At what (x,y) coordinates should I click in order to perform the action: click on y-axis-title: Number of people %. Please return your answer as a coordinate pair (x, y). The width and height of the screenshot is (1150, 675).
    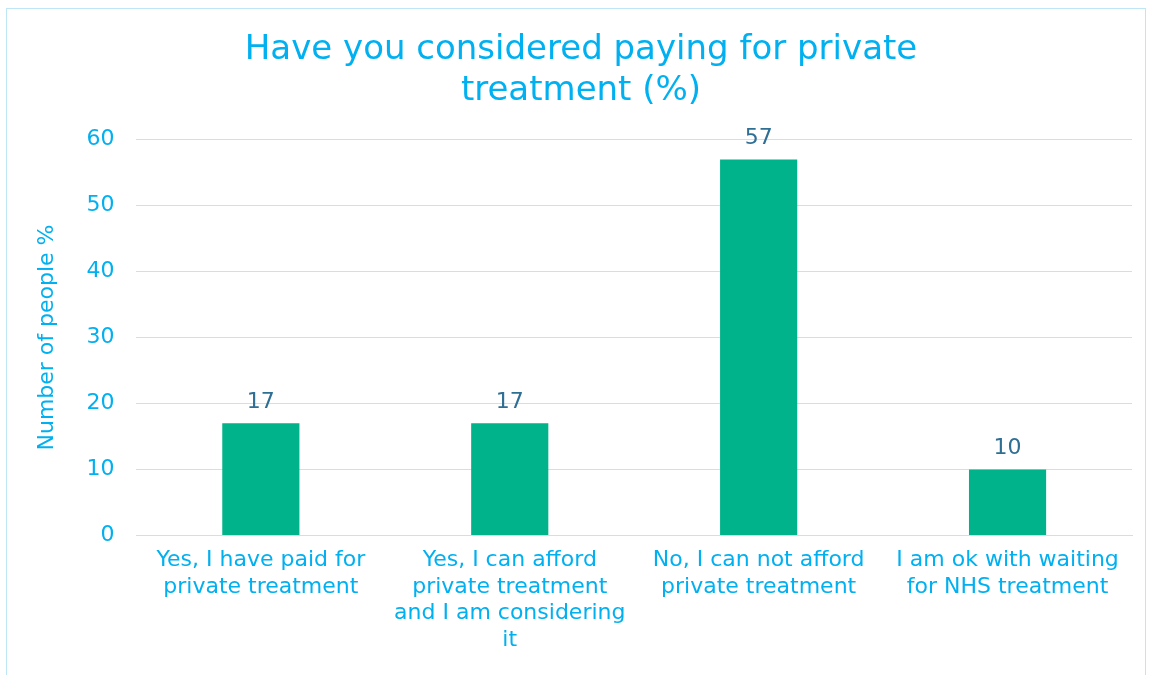
    Looking at the image, I should click on (45, 337).